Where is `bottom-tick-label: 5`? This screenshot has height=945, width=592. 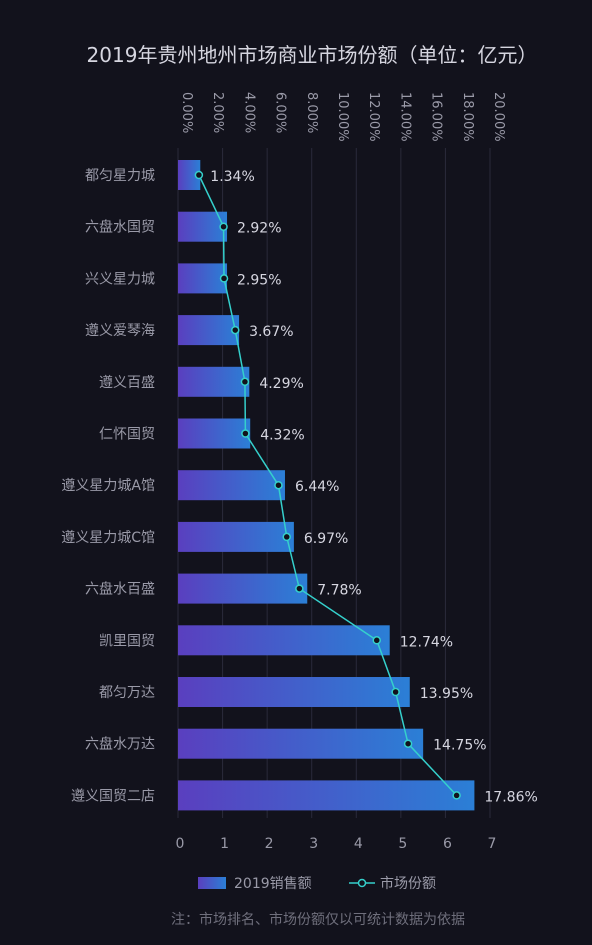 bottom-tick-label: 5 is located at coordinates (402, 844).